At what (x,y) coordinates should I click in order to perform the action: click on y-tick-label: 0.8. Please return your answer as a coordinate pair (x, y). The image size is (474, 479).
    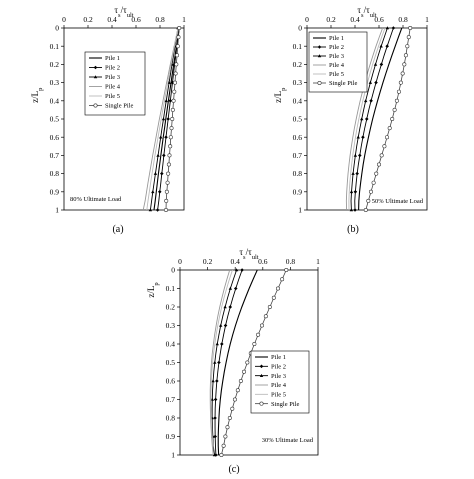
    Looking at the image, I should click on (298, 173).